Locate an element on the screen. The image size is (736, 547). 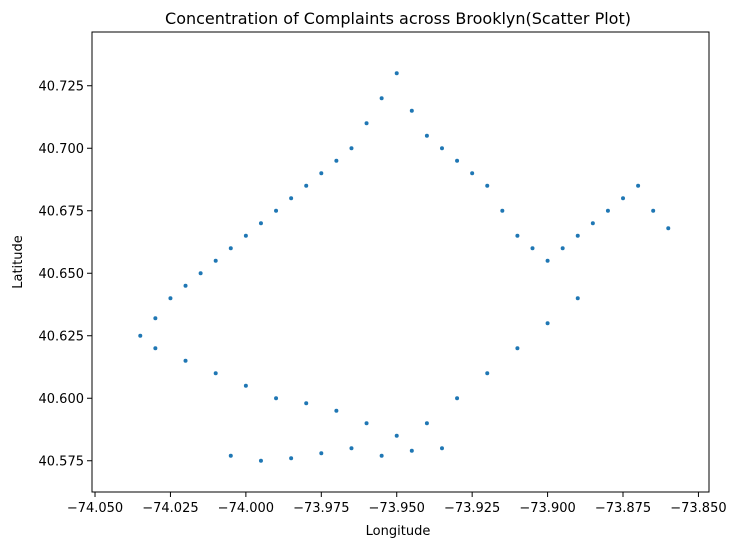
x-tick-label: −73.975 is located at coordinates (321, 508).